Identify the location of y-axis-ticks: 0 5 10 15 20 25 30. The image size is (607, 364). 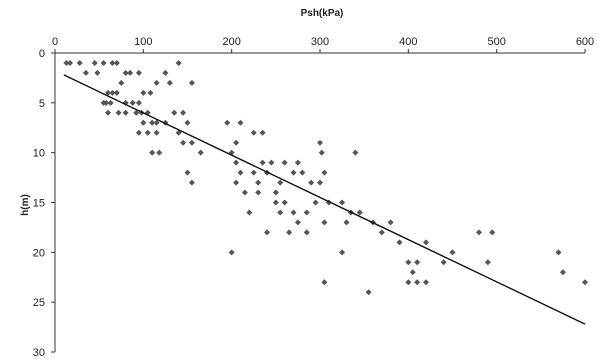
(44, 203).